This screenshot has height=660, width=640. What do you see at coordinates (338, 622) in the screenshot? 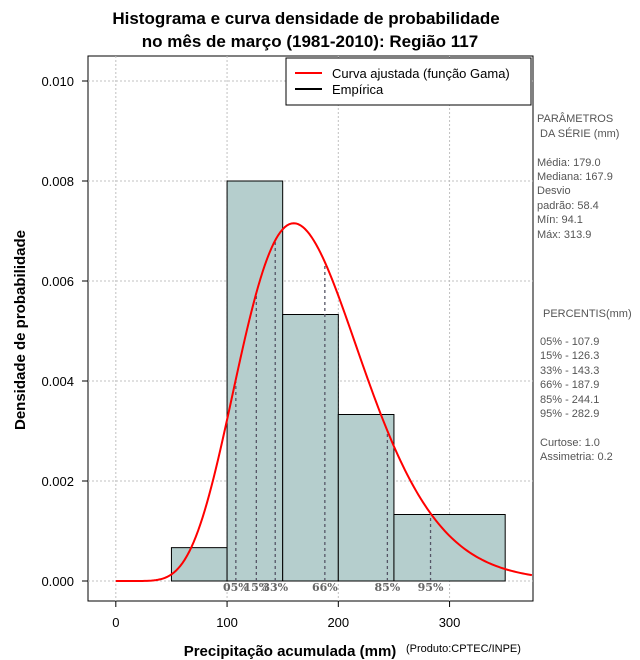
I see `x-tick-label: 200` at bounding box center [338, 622].